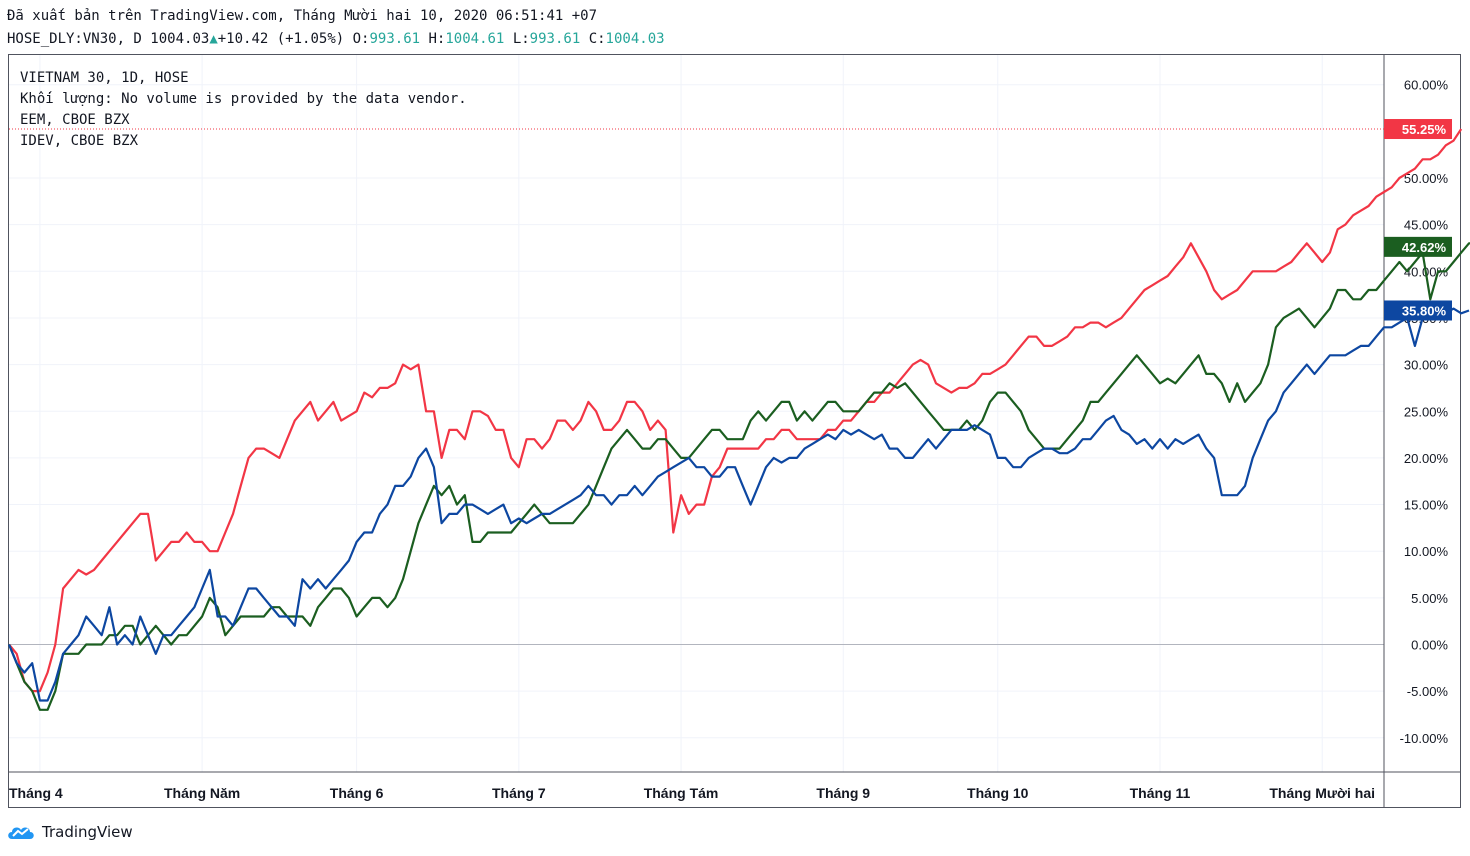 The width and height of the screenshot is (1470, 856). What do you see at coordinates (1426, 458) in the screenshot?
I see `y-tick-label: 20.00%` at bounding box center [1426, 458].